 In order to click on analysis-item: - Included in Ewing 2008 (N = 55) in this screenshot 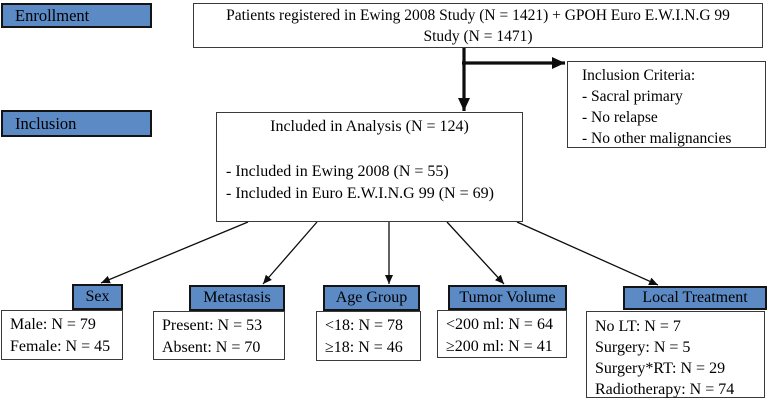, I will do `click(337, 171)`.